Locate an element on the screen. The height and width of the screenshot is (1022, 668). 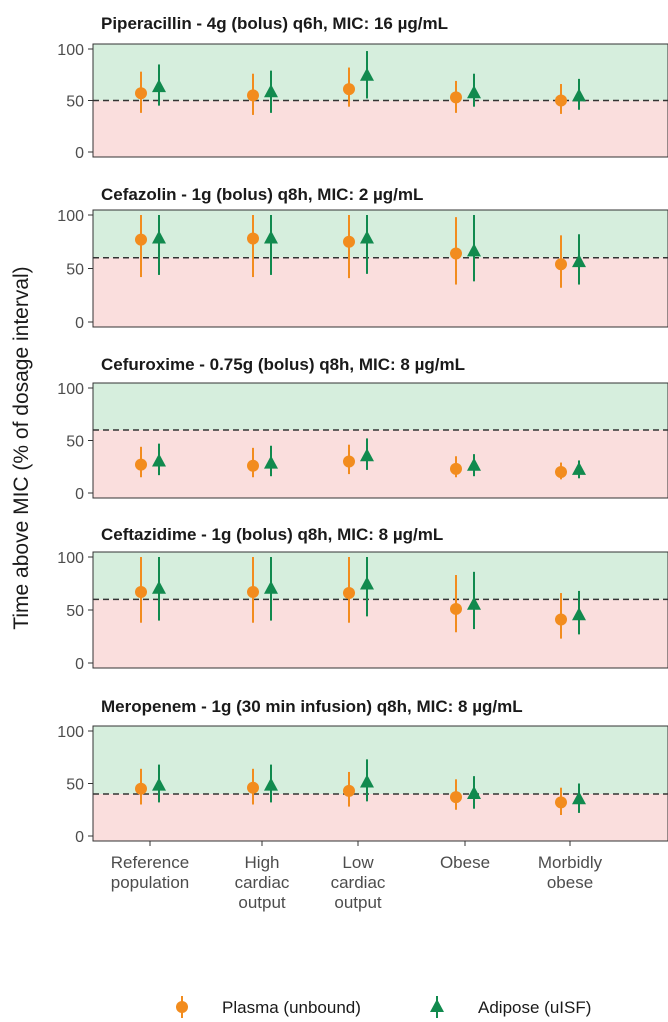
y-axis-title: Time above MIC (% of dosage interval) is located at coordinates (21, 447).